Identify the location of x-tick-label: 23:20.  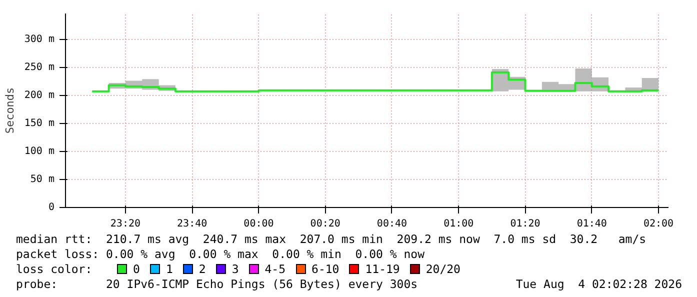
(125, 224).